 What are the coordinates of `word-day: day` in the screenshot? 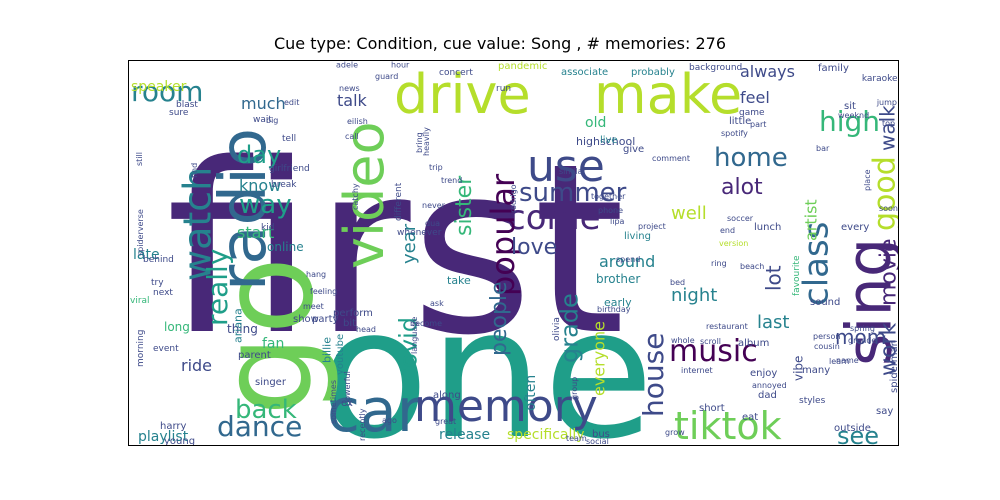 It's located at (259, 155).